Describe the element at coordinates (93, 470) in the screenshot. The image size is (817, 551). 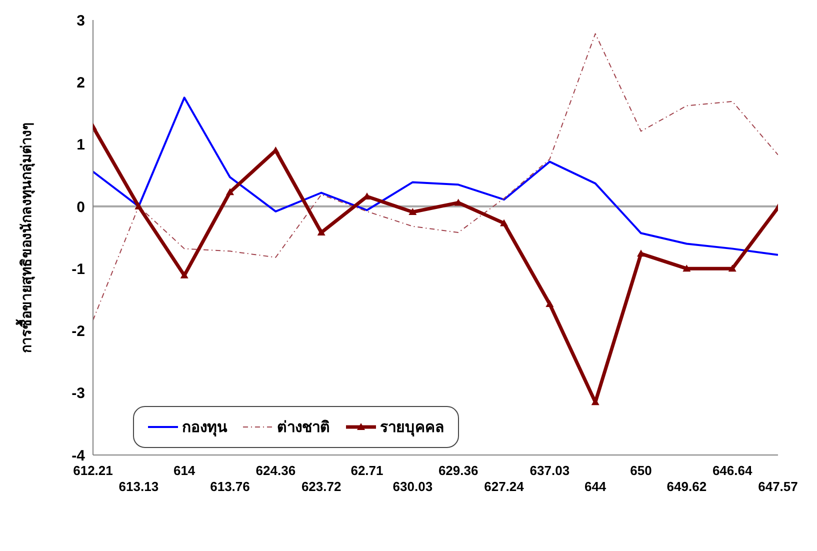
I see `x-tick-label: 612.21` at that location.